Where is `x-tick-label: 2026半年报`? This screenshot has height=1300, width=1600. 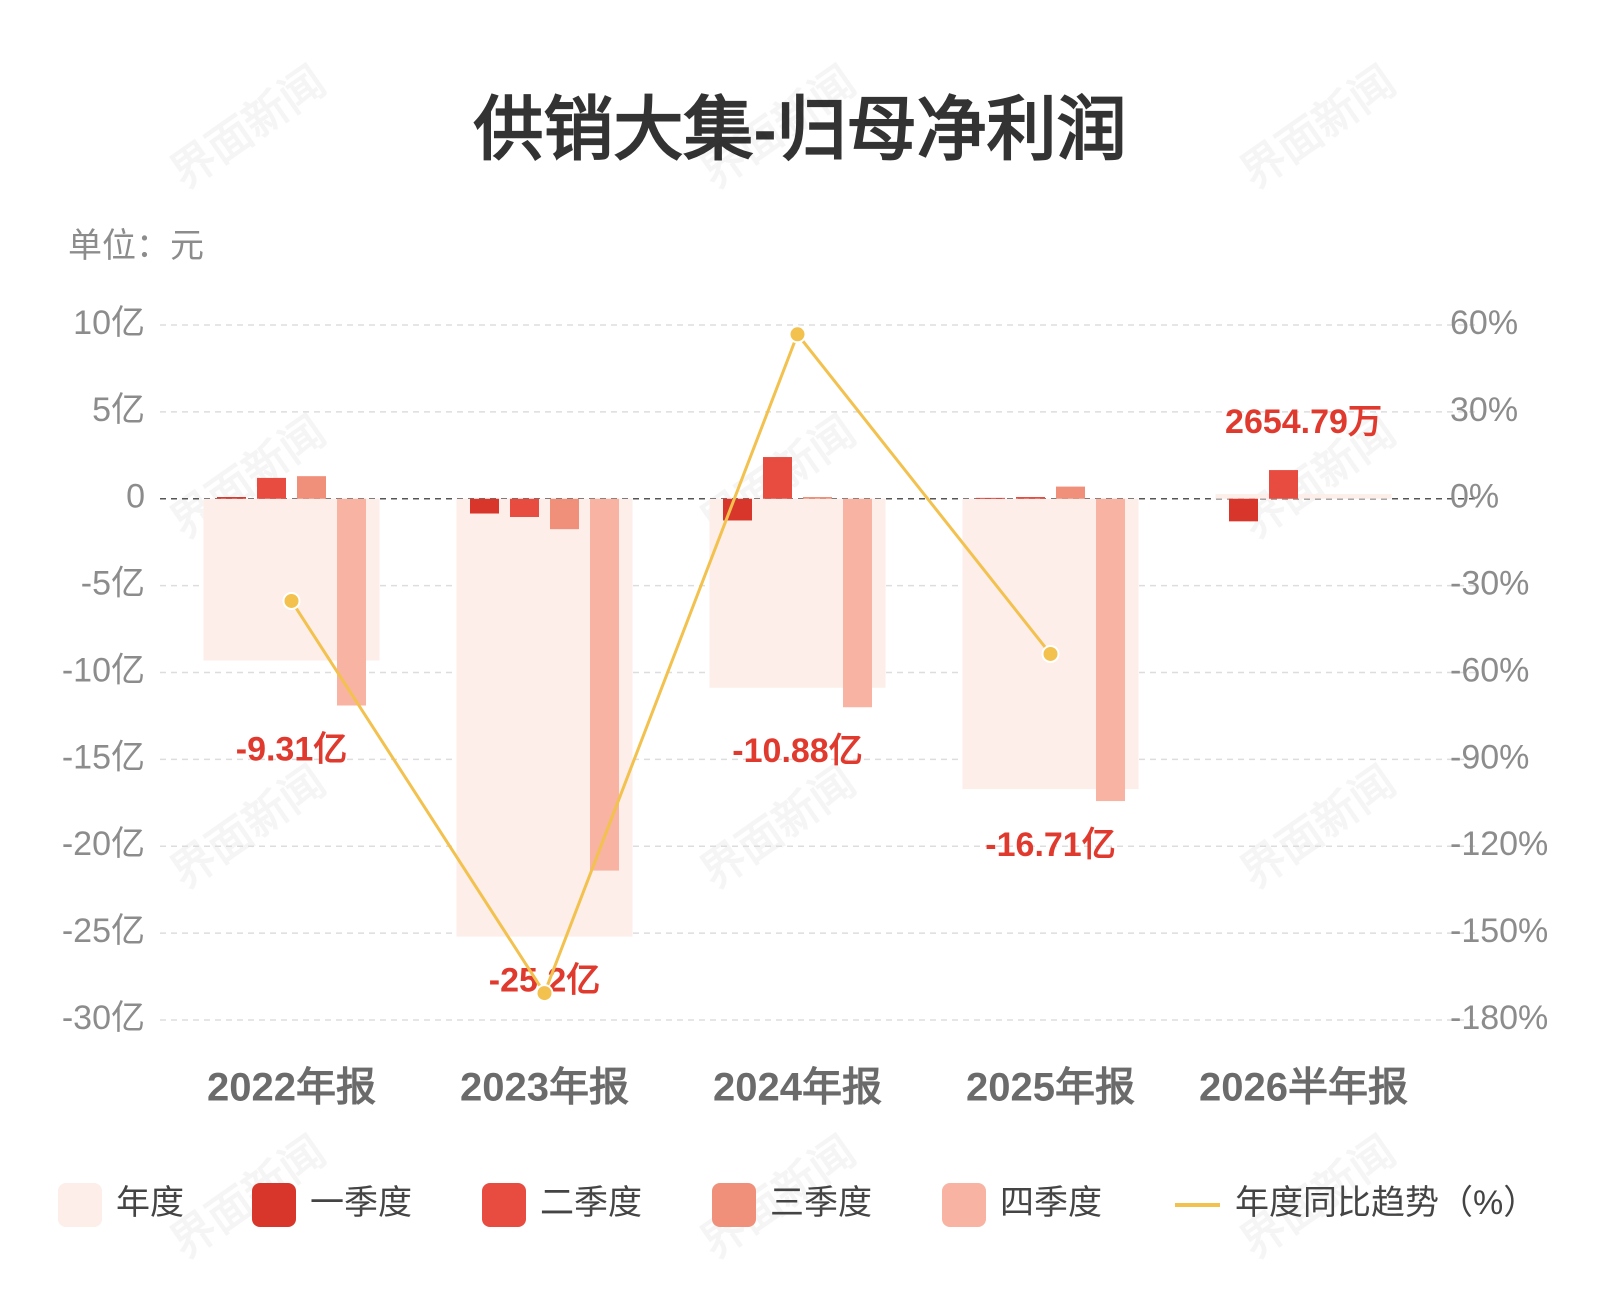 x-tick-label: 2026半年报 is located at coordinates (1303, 1088).